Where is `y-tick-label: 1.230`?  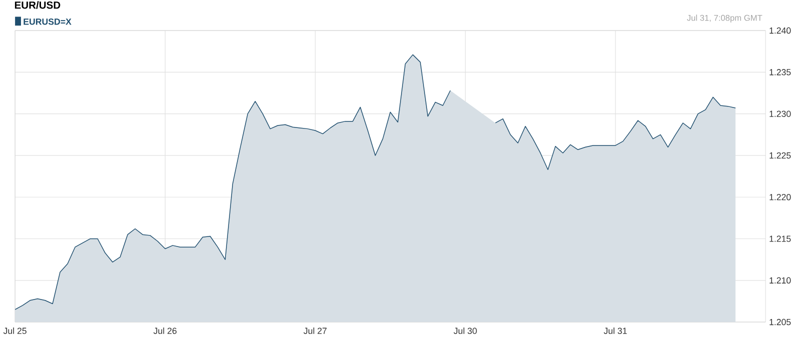 y-tick-label: 1.230 is located at coordinates (780, 114).